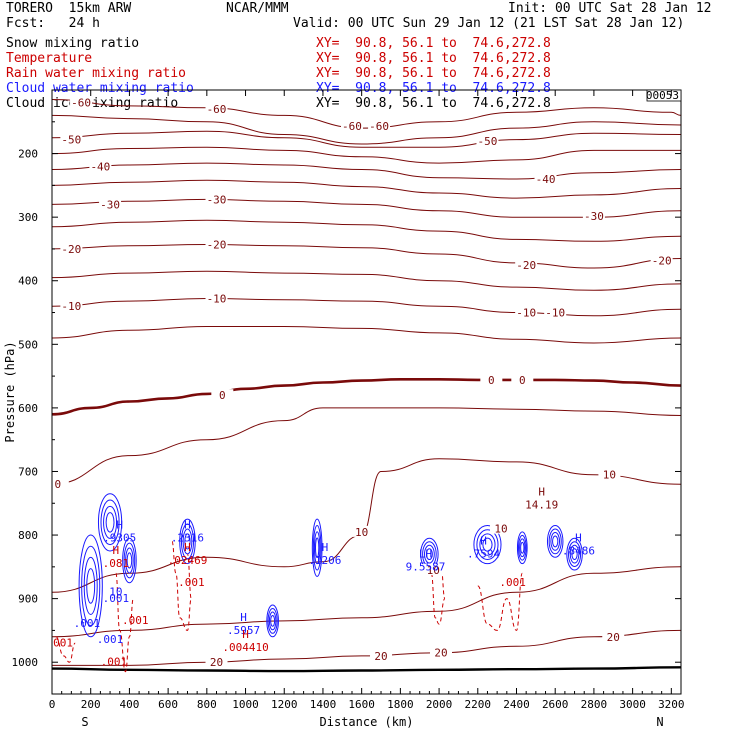 This screenshot has height=740, width=740. Describe the element at coordinates (49, 58) in the screenshot. I see `field-name: Temperature` at that location.